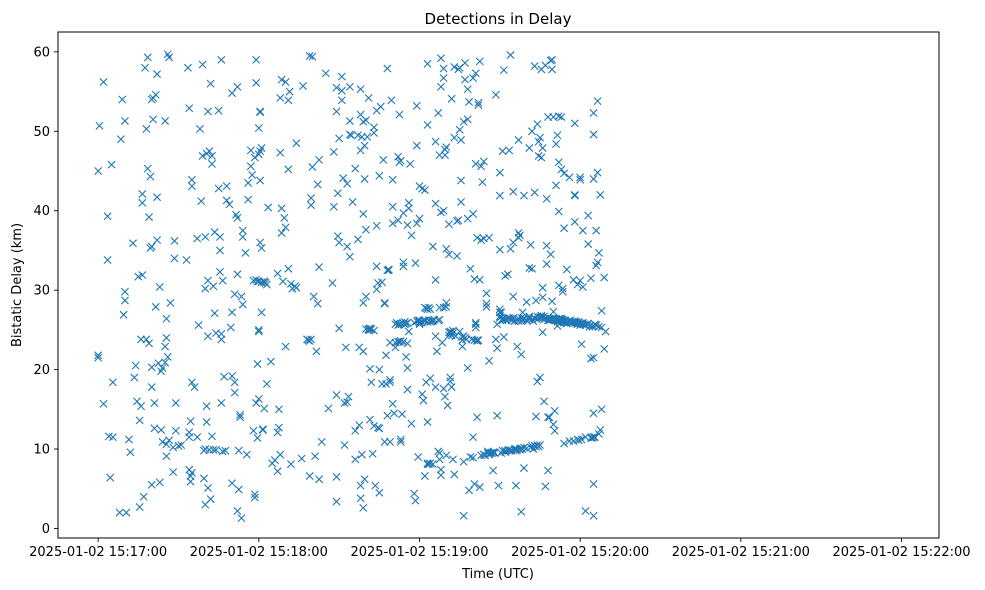 This screenshot has height=590, width=985. Describe the element at coordinates (419, 552) in the screenshot. I see `x-tick-label: 2025-01-02 15:19:00` at that location.